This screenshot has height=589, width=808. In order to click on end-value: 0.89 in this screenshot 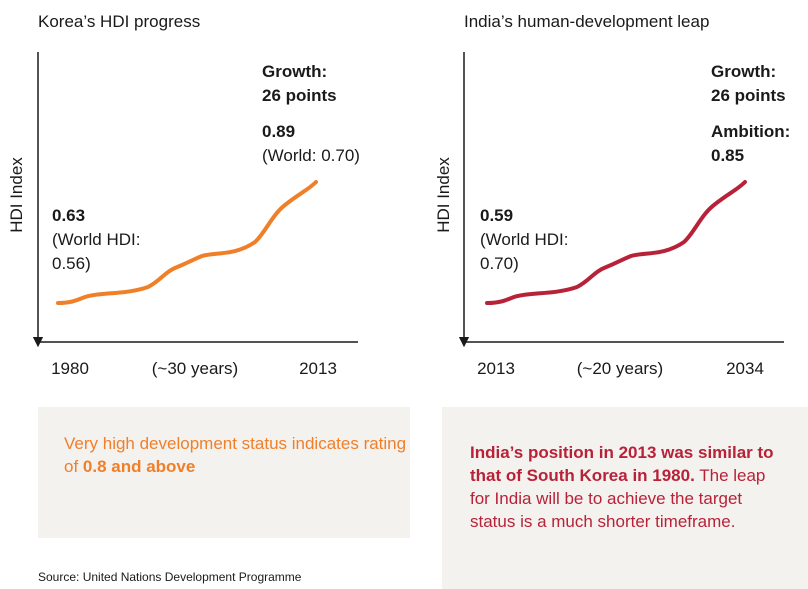, I will do `click(278, 131)`.